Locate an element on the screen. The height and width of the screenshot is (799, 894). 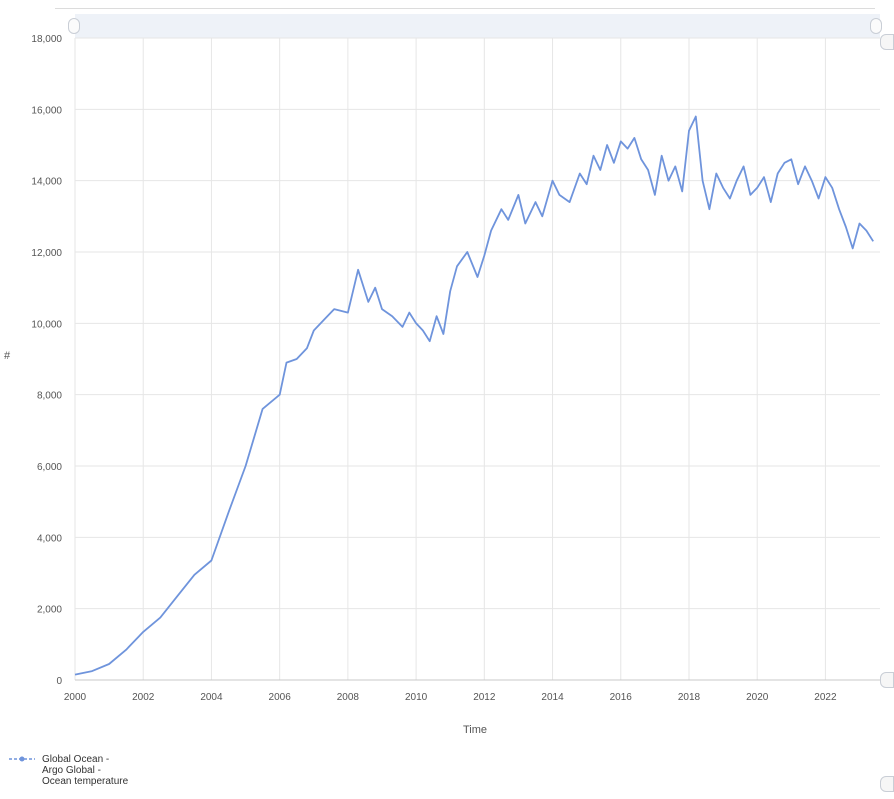
x-tick-label: 2002 is located at coordinates (143, 697).